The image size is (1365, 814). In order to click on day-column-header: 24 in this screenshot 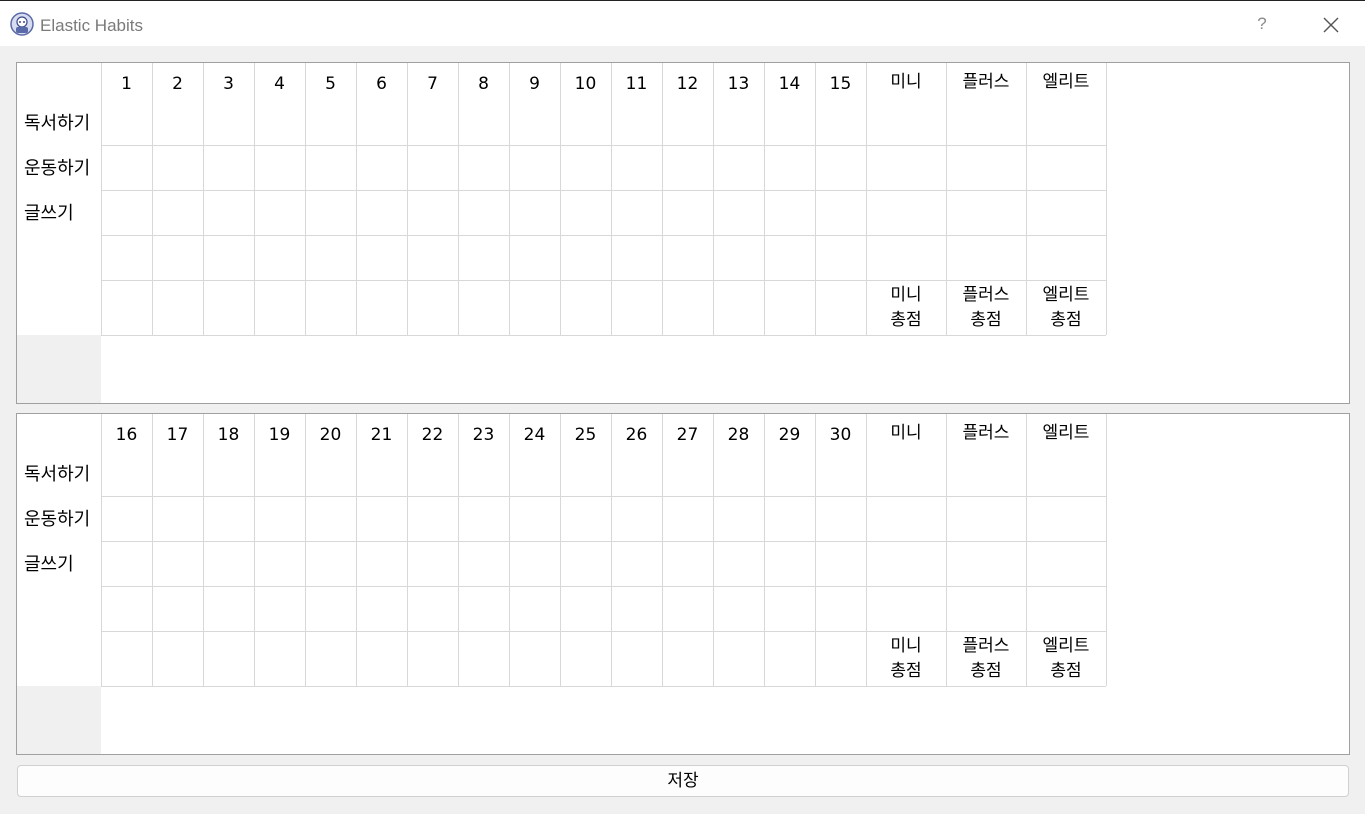, I will do `click(534, 435)`.